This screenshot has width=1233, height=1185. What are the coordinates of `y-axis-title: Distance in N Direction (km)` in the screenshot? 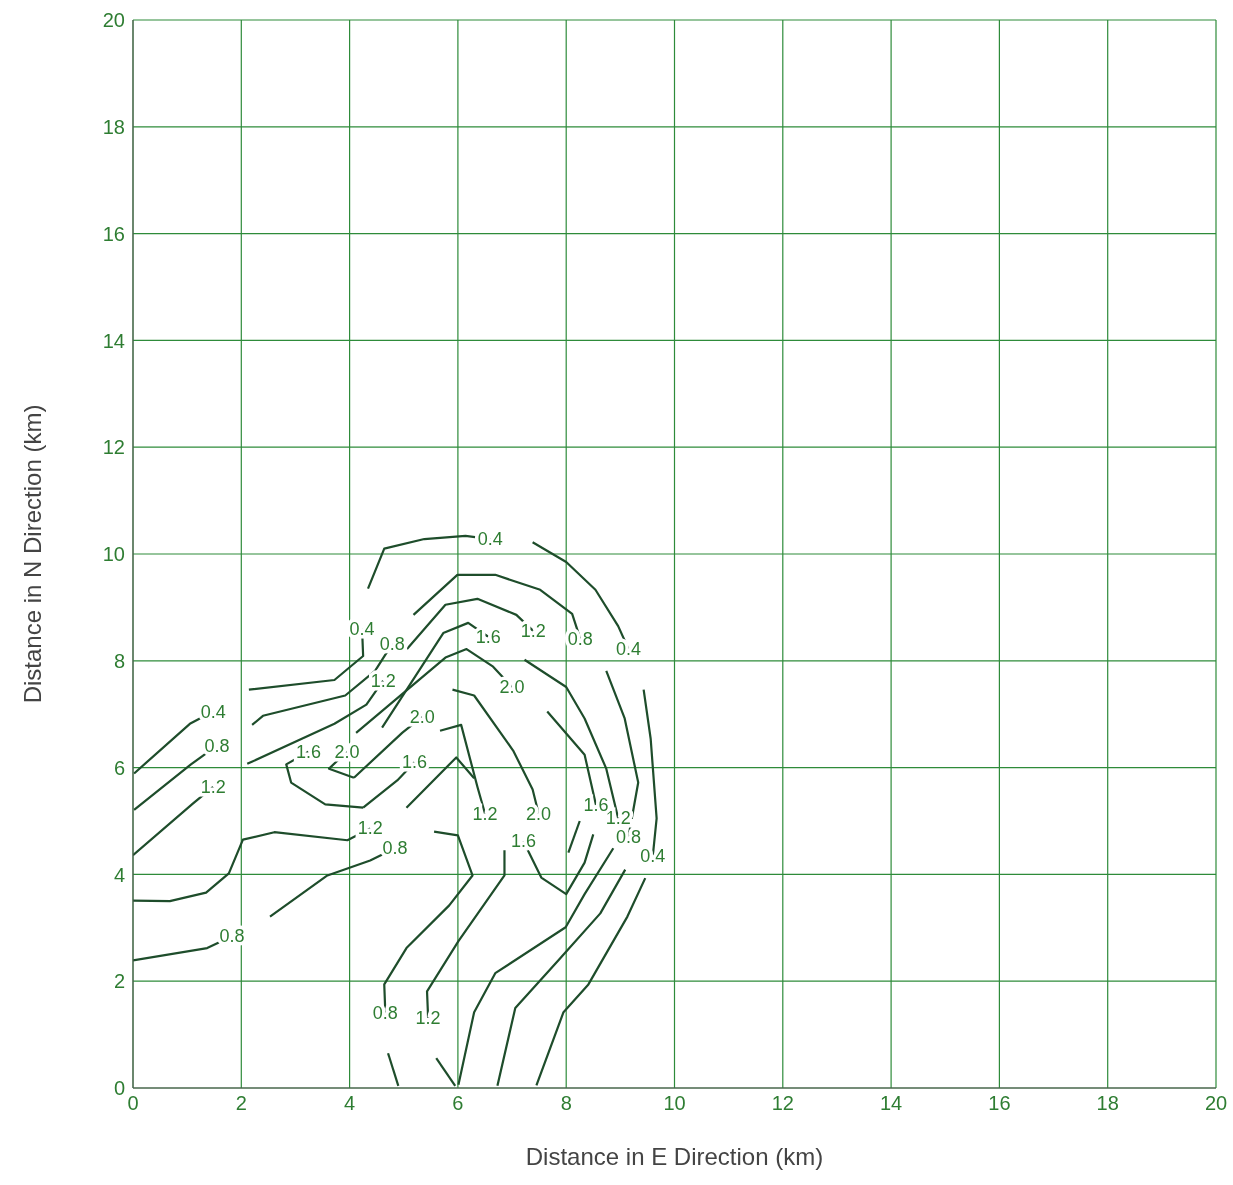 It's located at (32, 554).